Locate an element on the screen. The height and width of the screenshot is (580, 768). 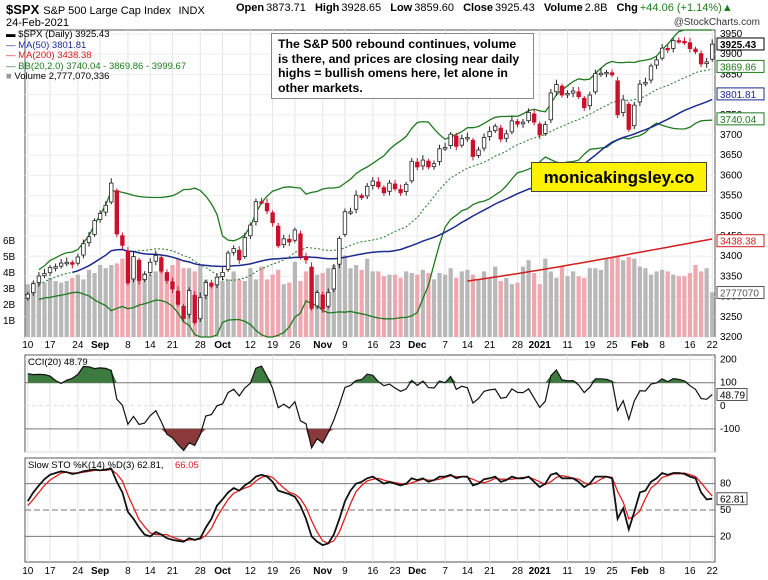
price-label-box is located at coordinates (740, 94).